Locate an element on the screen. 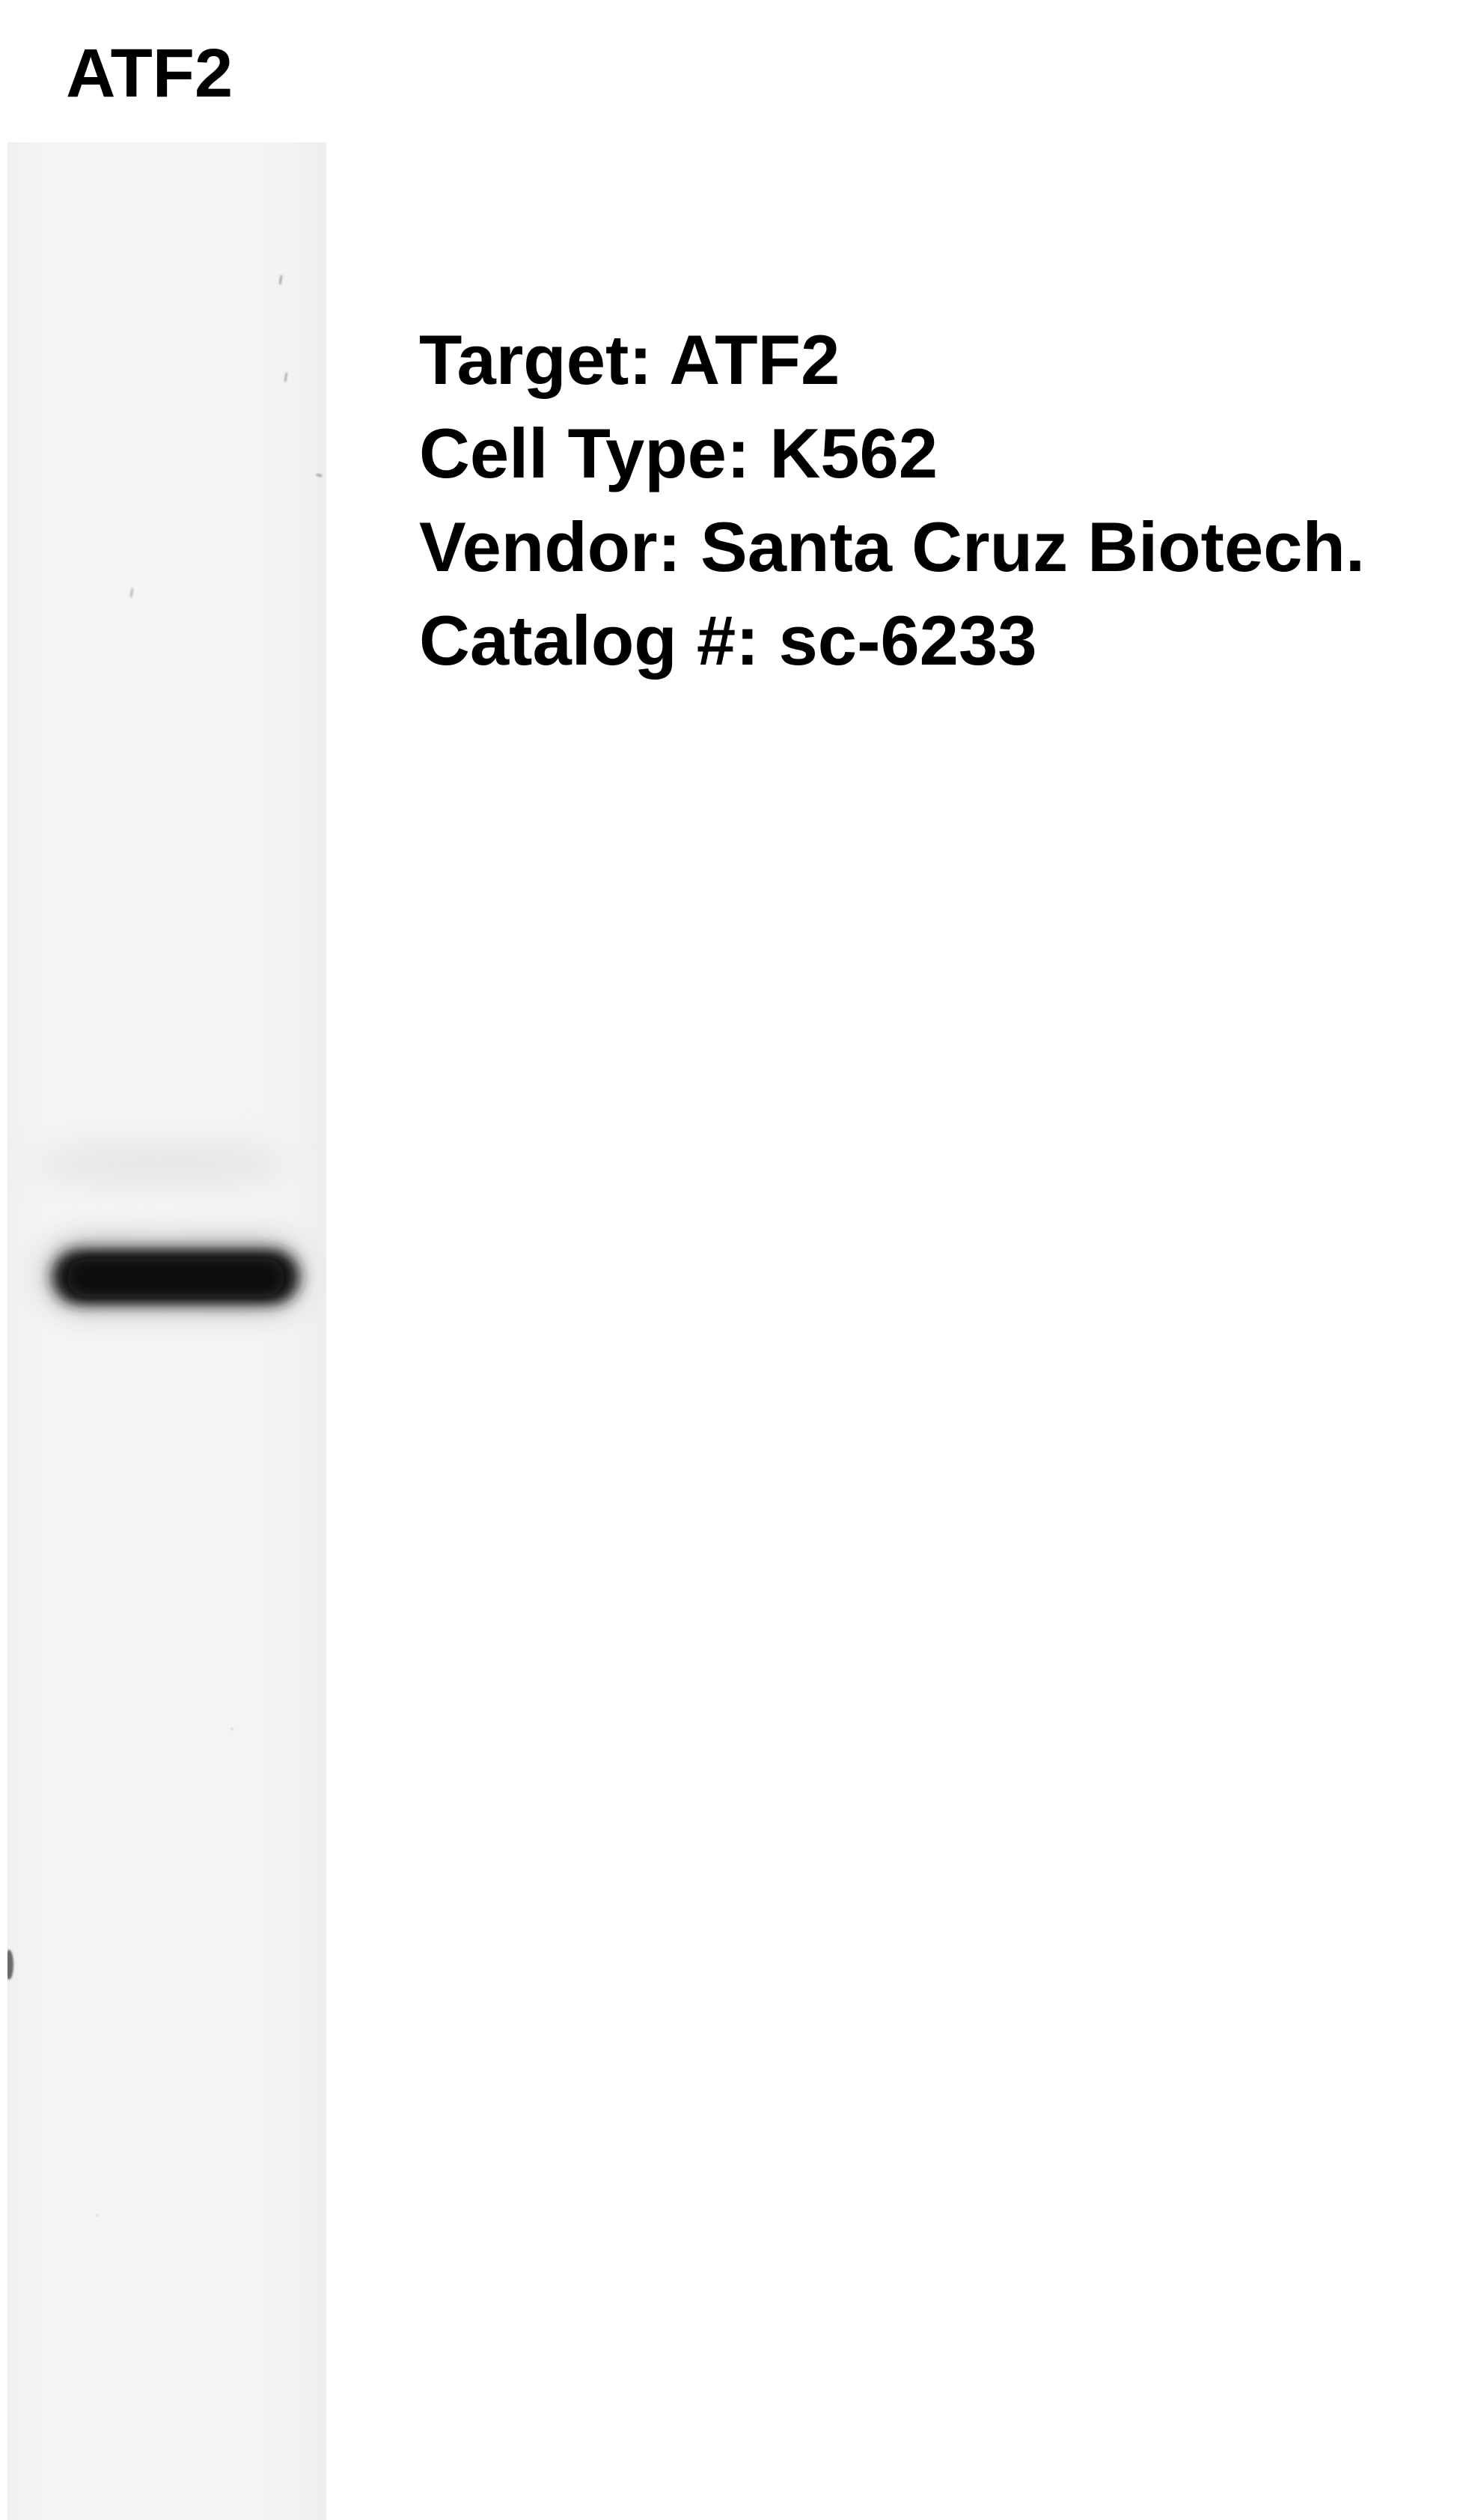  target-line: Target: ATF2 is located at coordinates (629, 359).